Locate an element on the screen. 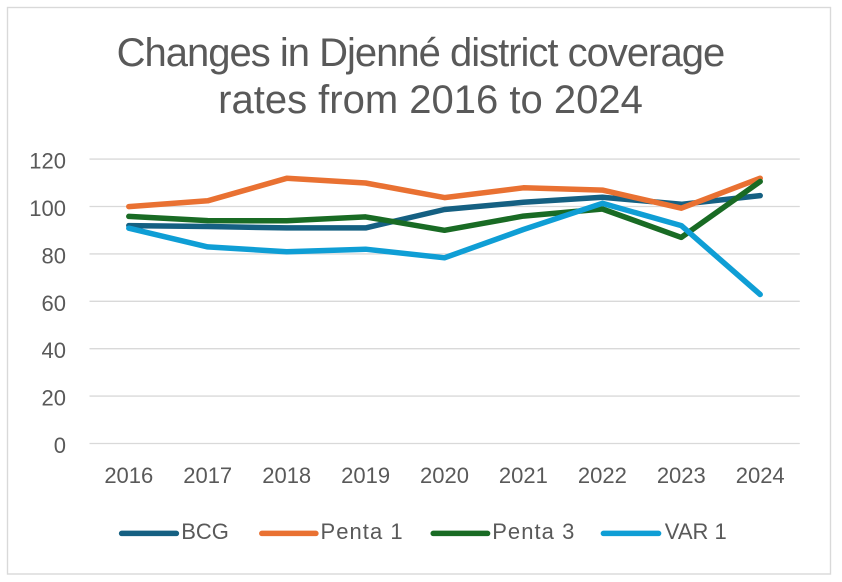  svg-text: 0 is located at coordinates (60, 445).